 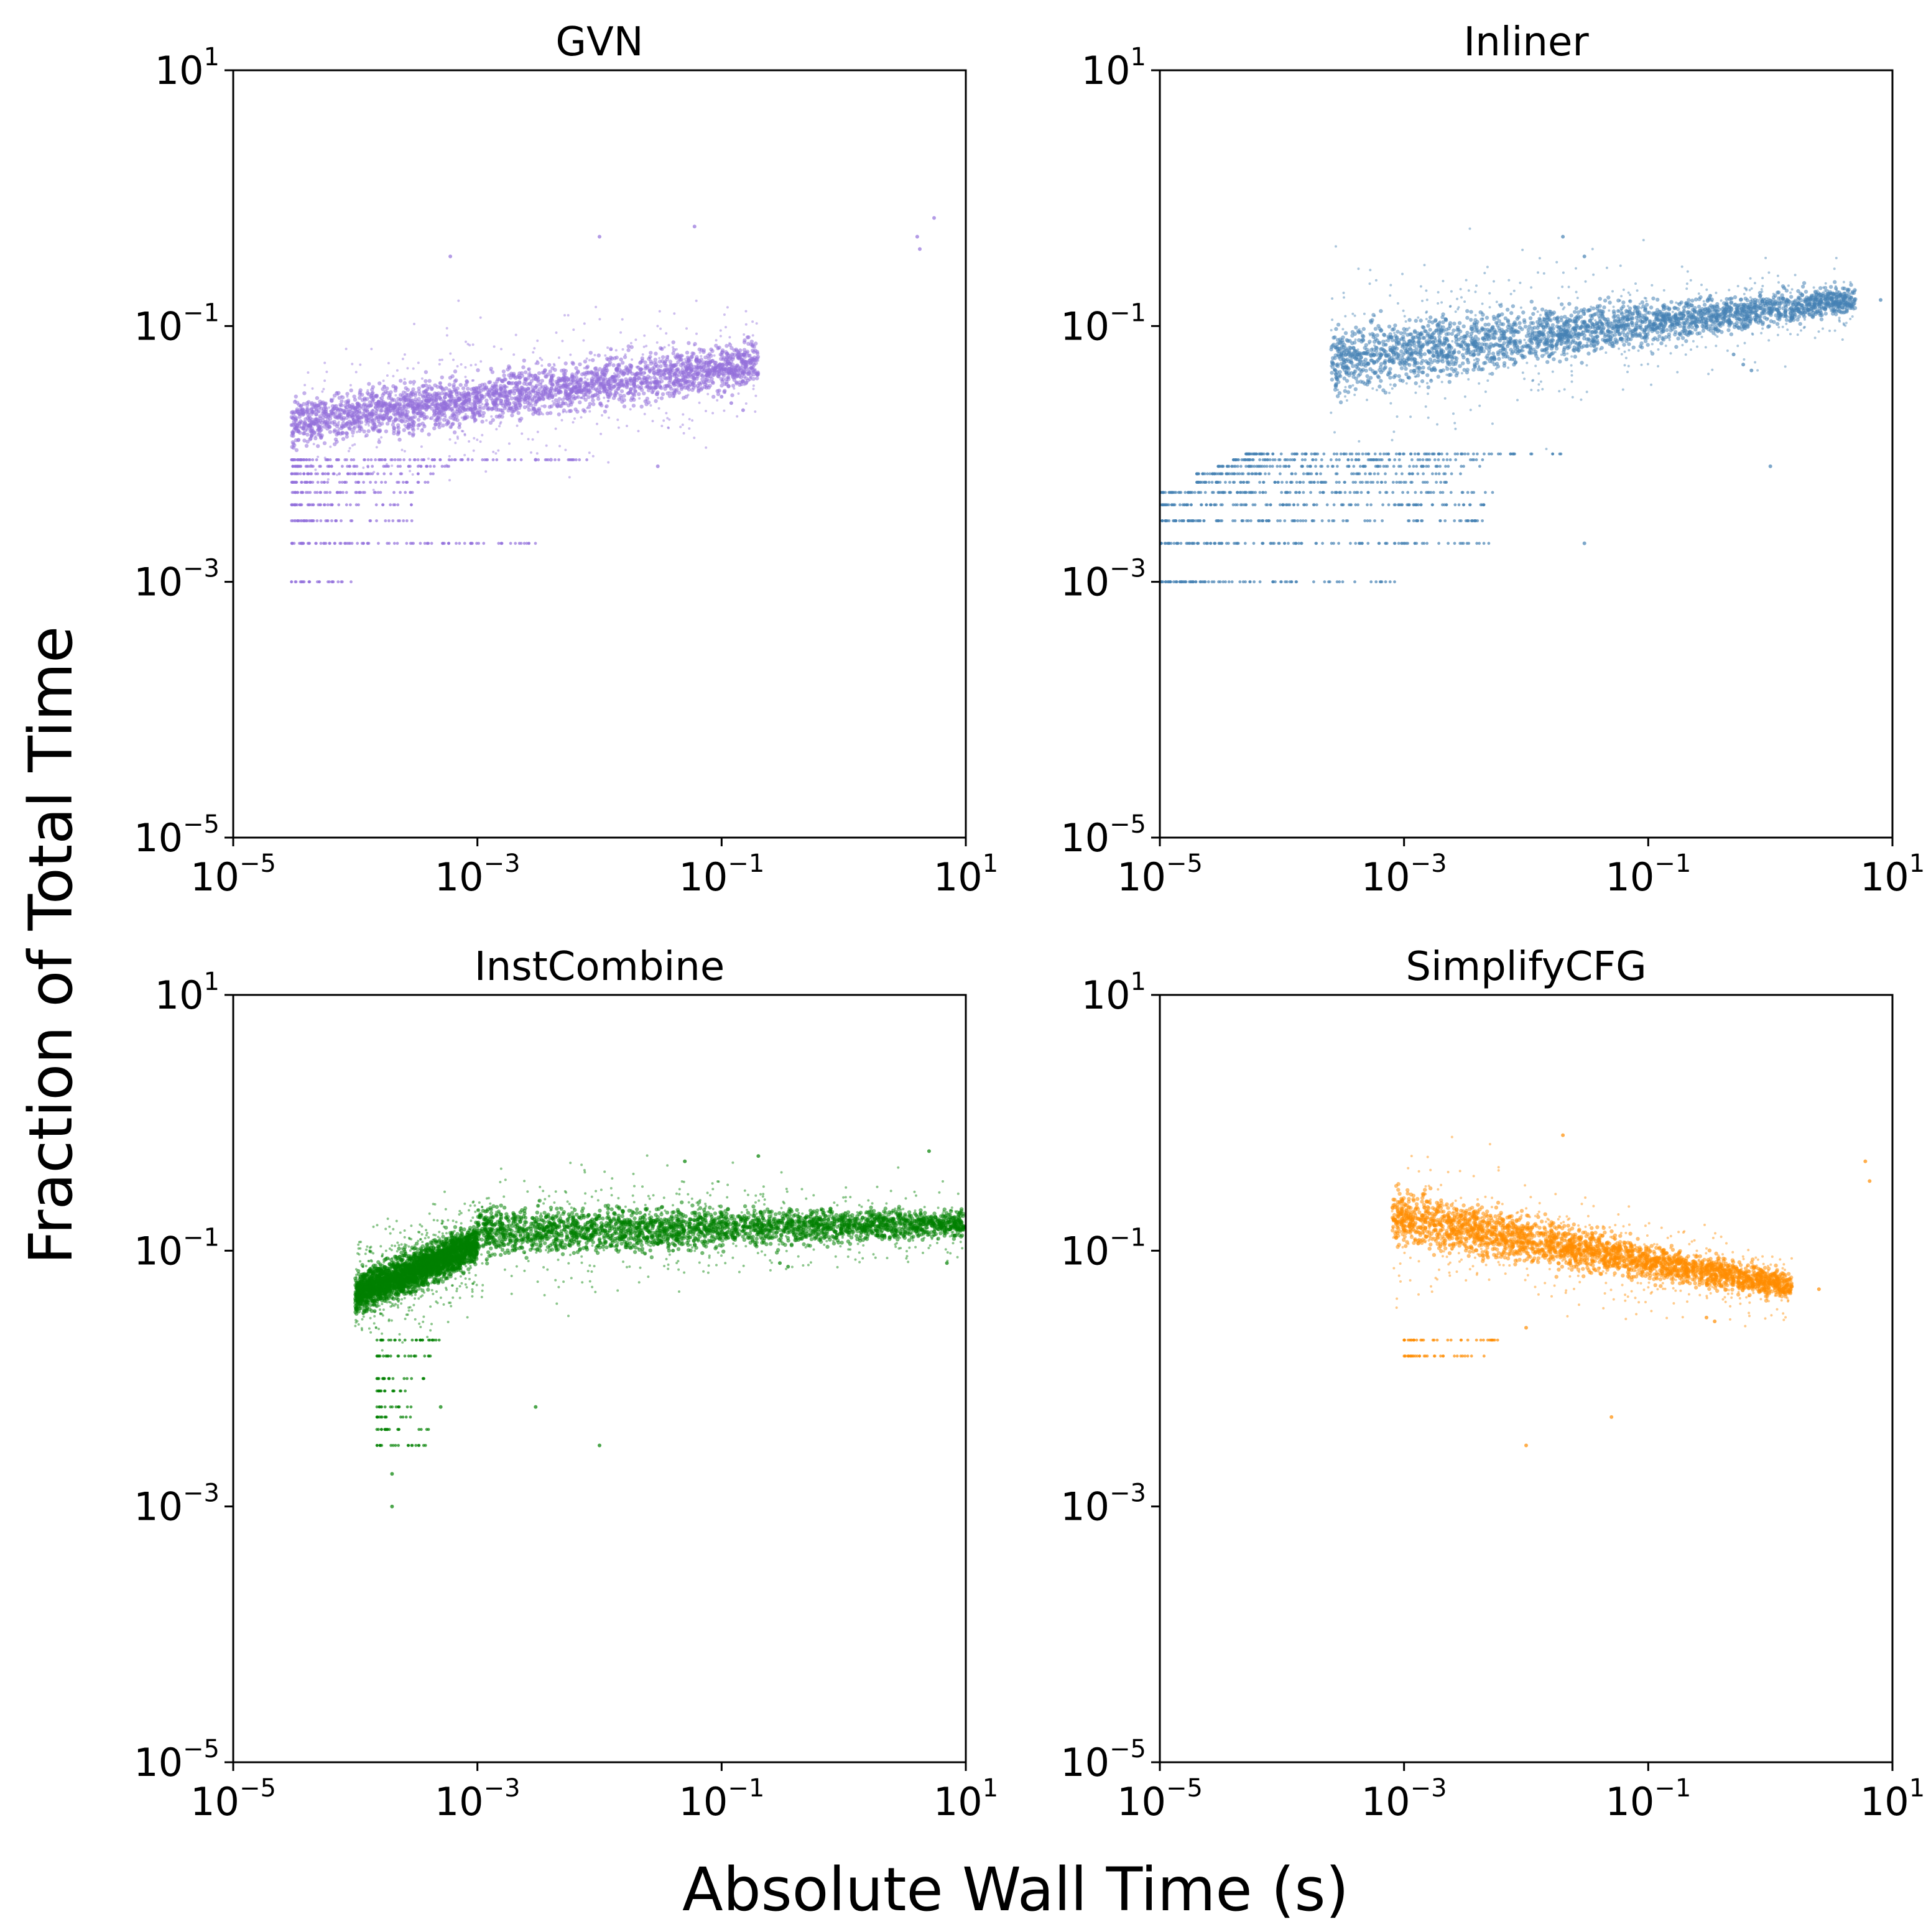 What do you see at coordinates (612, 400) in the screenshot?
I see `scatter-series` at bounding box center [612, 400].